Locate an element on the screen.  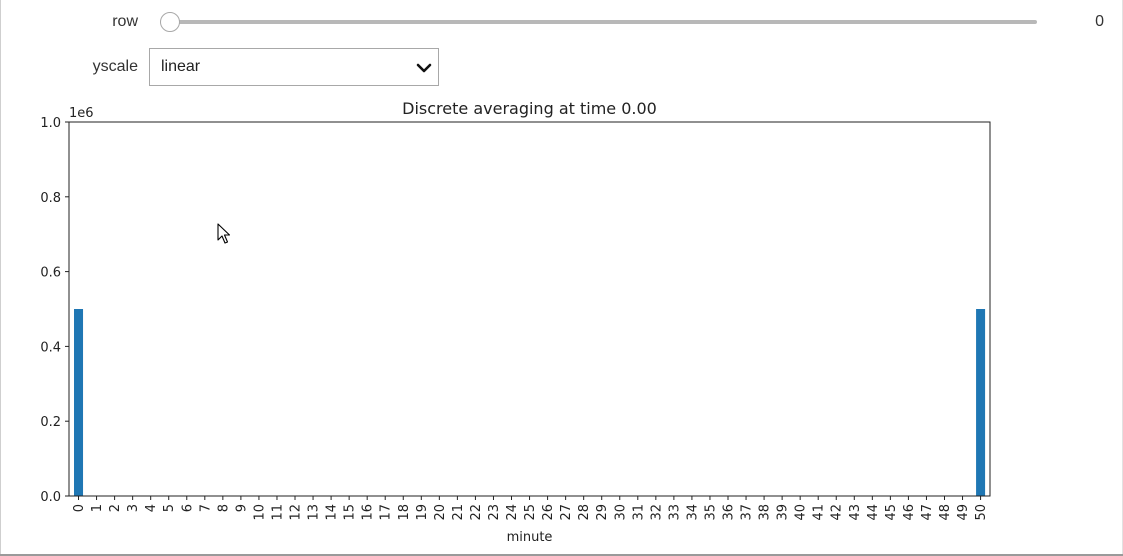
row-slider-readout: 0 is located at coordinates (1099, 21).